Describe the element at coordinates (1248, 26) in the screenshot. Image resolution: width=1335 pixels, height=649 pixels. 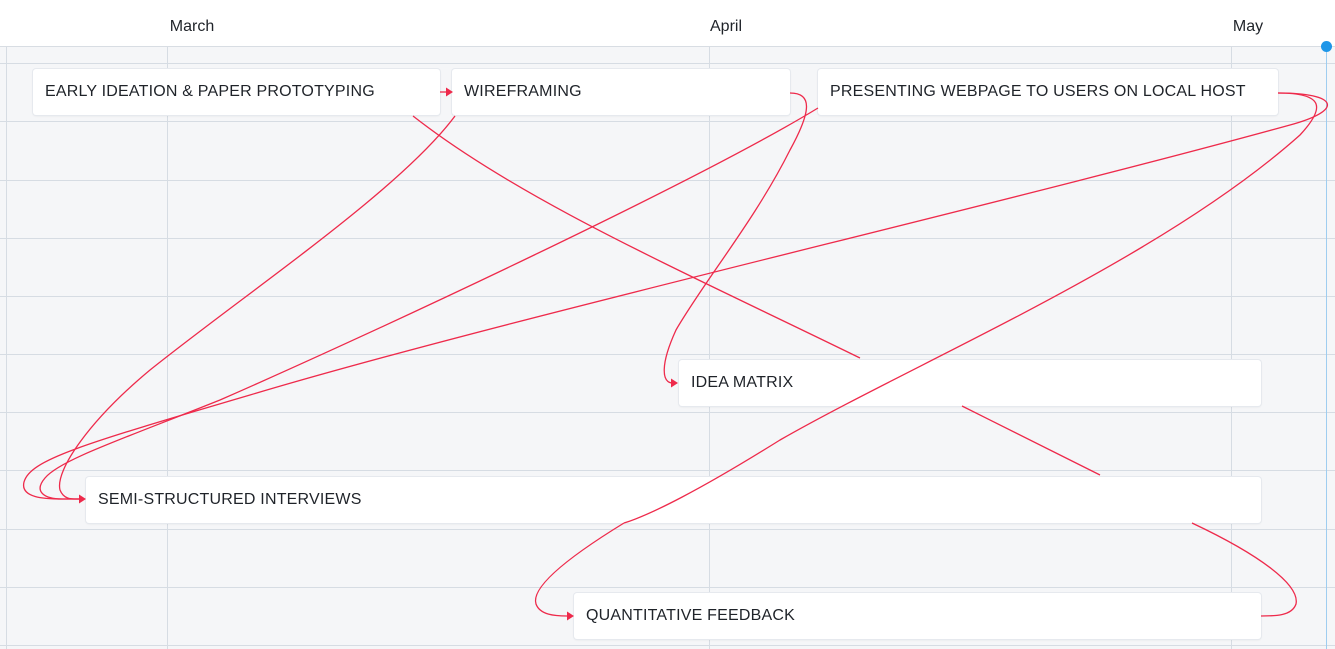
I see `month-label-may: May` at that location.